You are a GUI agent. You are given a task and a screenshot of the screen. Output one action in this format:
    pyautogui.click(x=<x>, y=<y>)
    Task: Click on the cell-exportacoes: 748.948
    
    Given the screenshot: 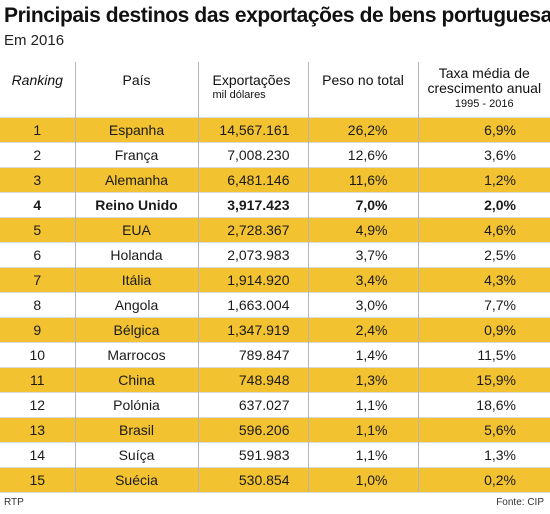 What is the action you would take?
    pyautogui.click(x=252, y=379)
    